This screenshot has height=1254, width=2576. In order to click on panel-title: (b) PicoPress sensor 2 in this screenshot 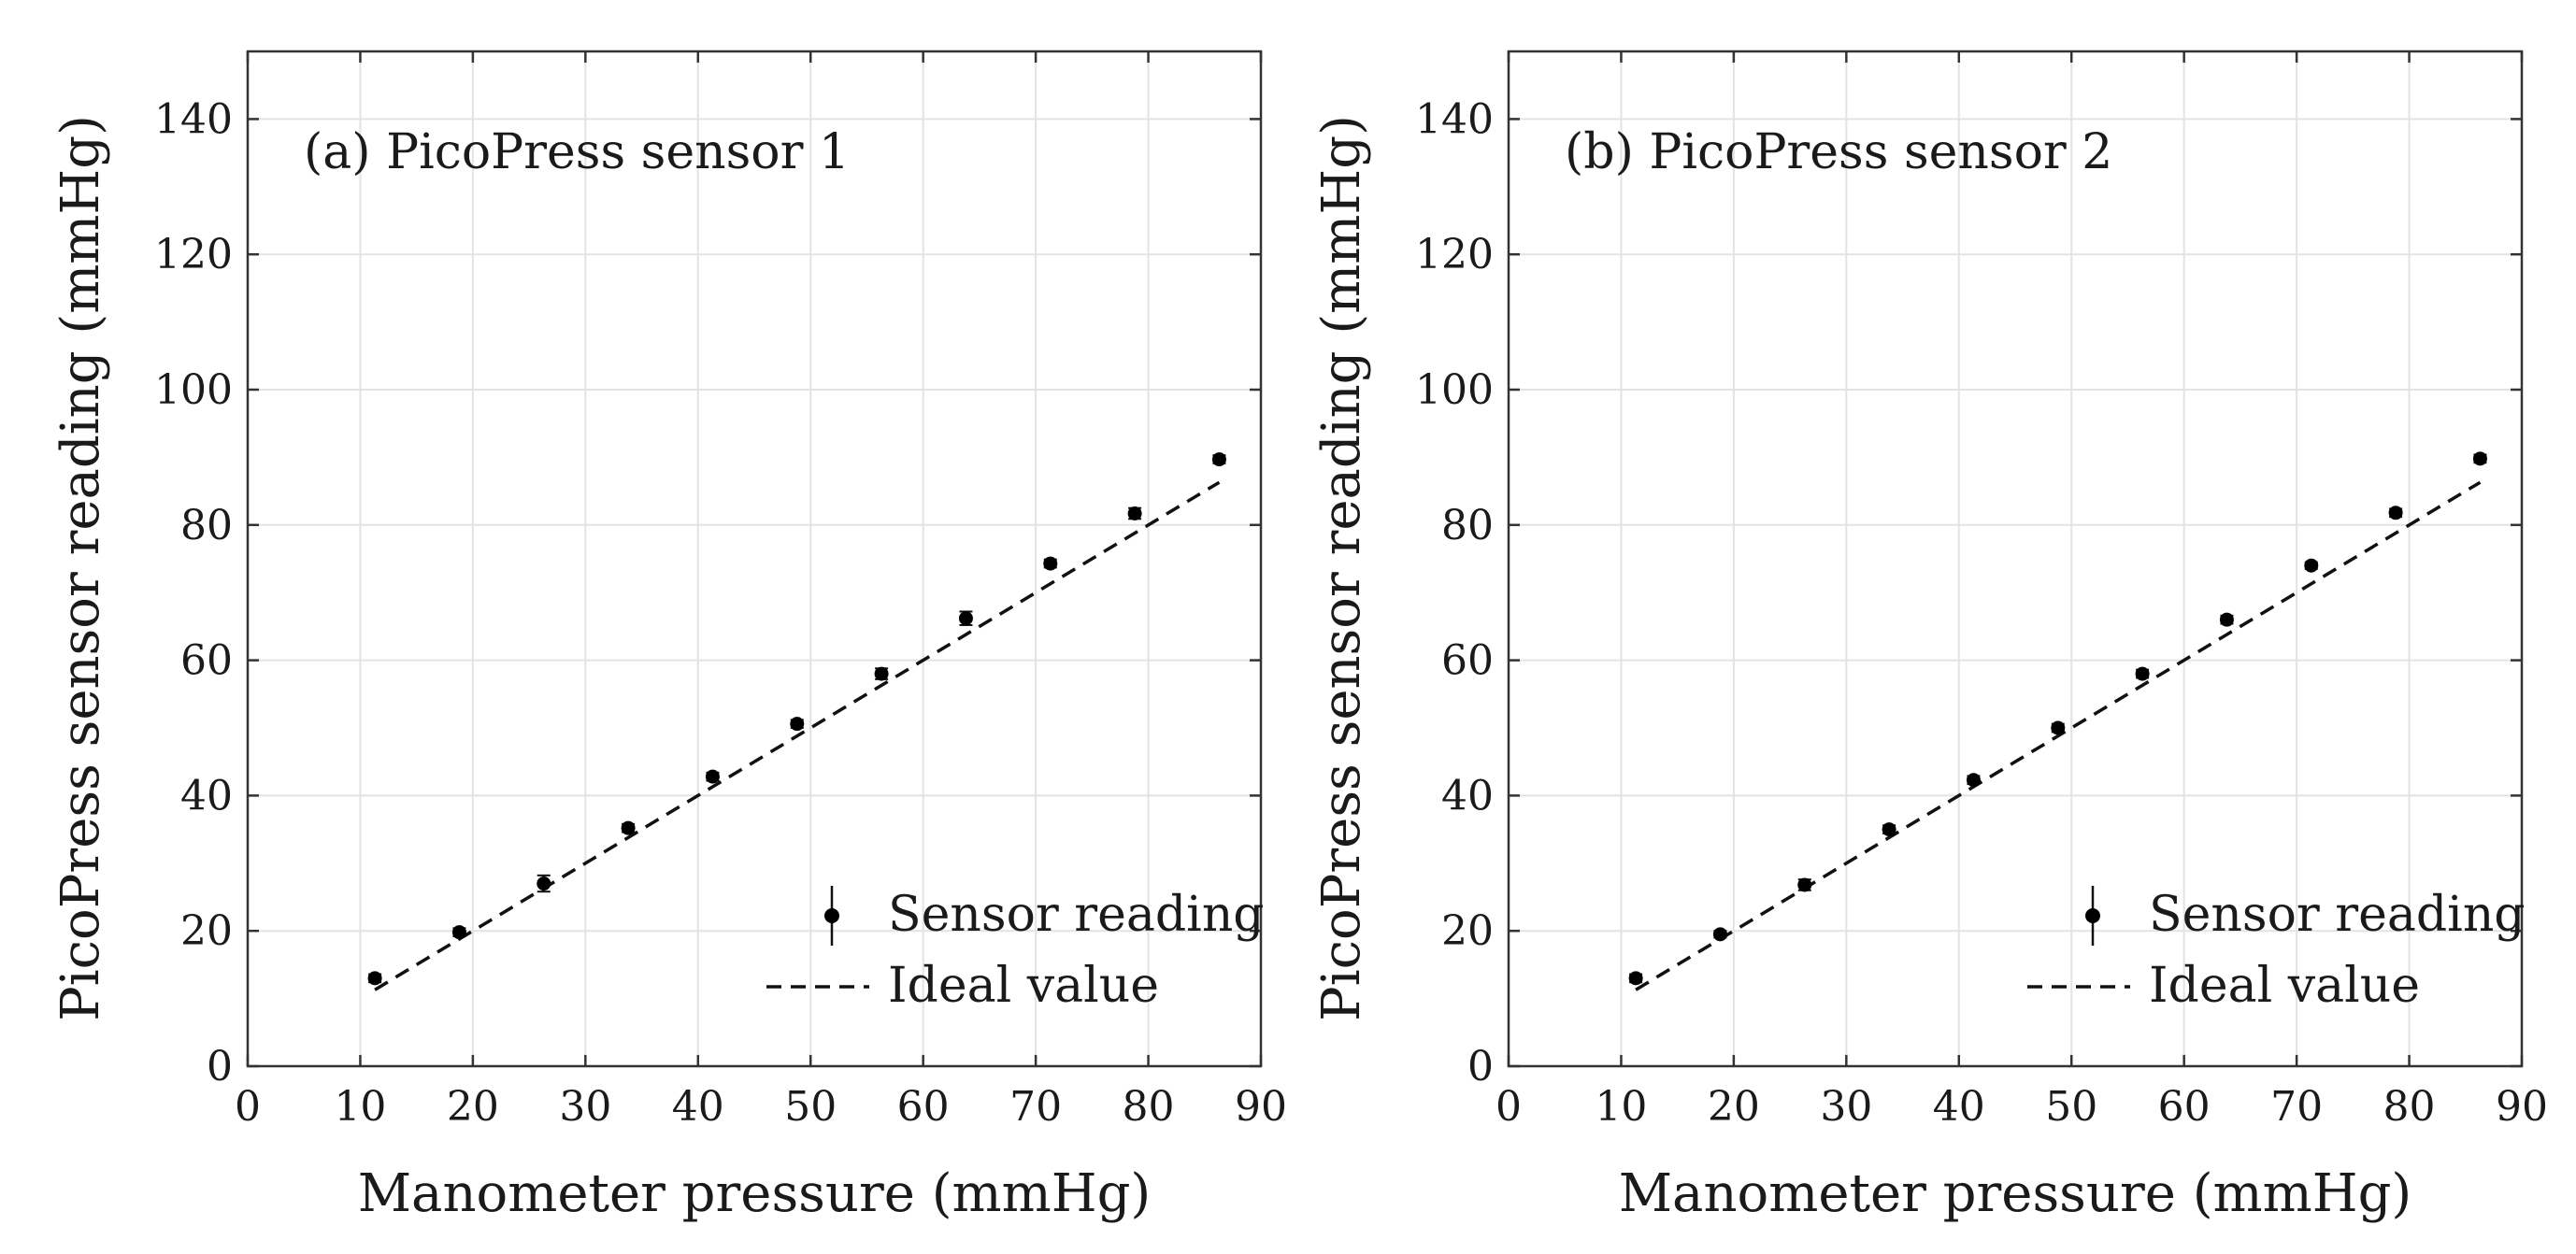, I will do `click(1838, 152)`.